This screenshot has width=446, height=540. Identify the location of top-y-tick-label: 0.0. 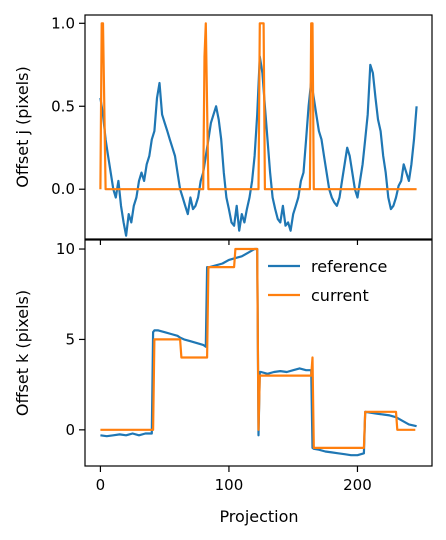
(63, 189).